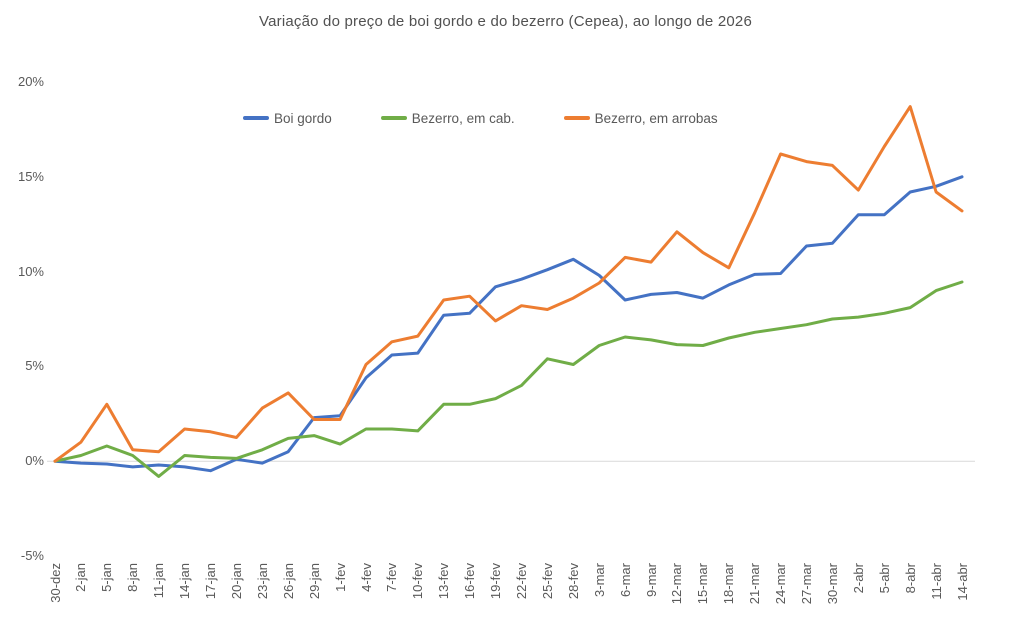 The image size is (1011, 629). What do you see at coordinates (185, 581) in the screenshot?
I see `x-axis-label: 14-jan` at bounding box center [185, 581].